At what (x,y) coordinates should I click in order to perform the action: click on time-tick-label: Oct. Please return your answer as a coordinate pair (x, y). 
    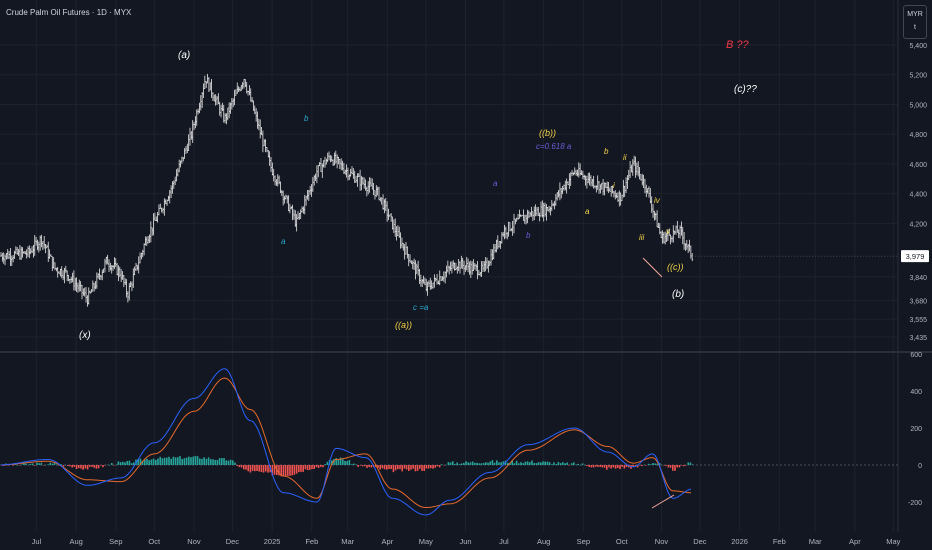
    Looking at the image, I should click on (154, 541).